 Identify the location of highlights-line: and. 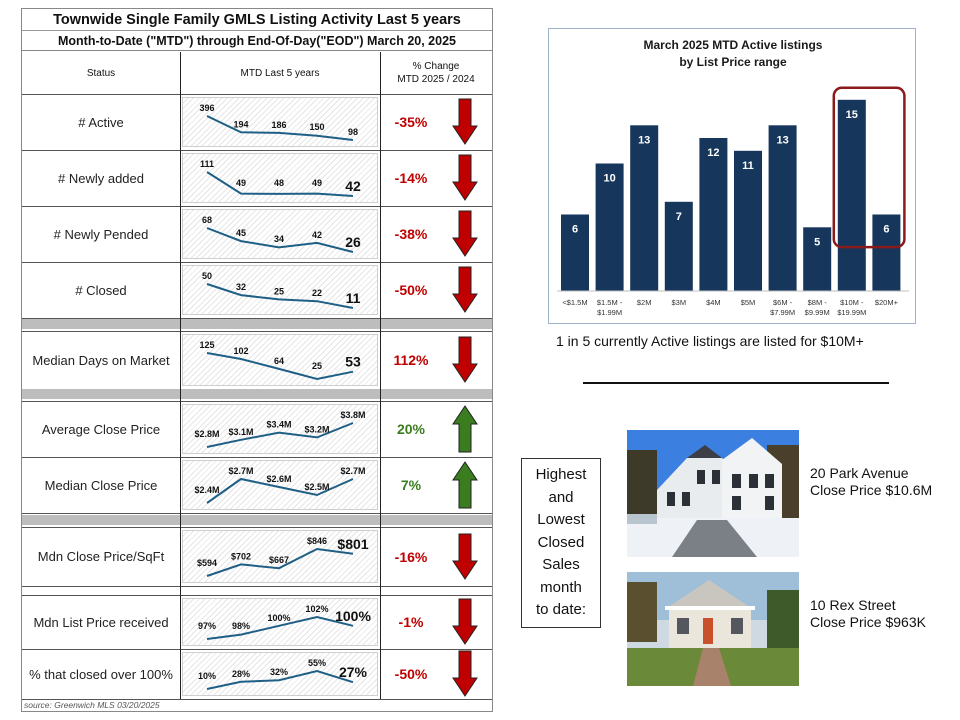
(561, 497).